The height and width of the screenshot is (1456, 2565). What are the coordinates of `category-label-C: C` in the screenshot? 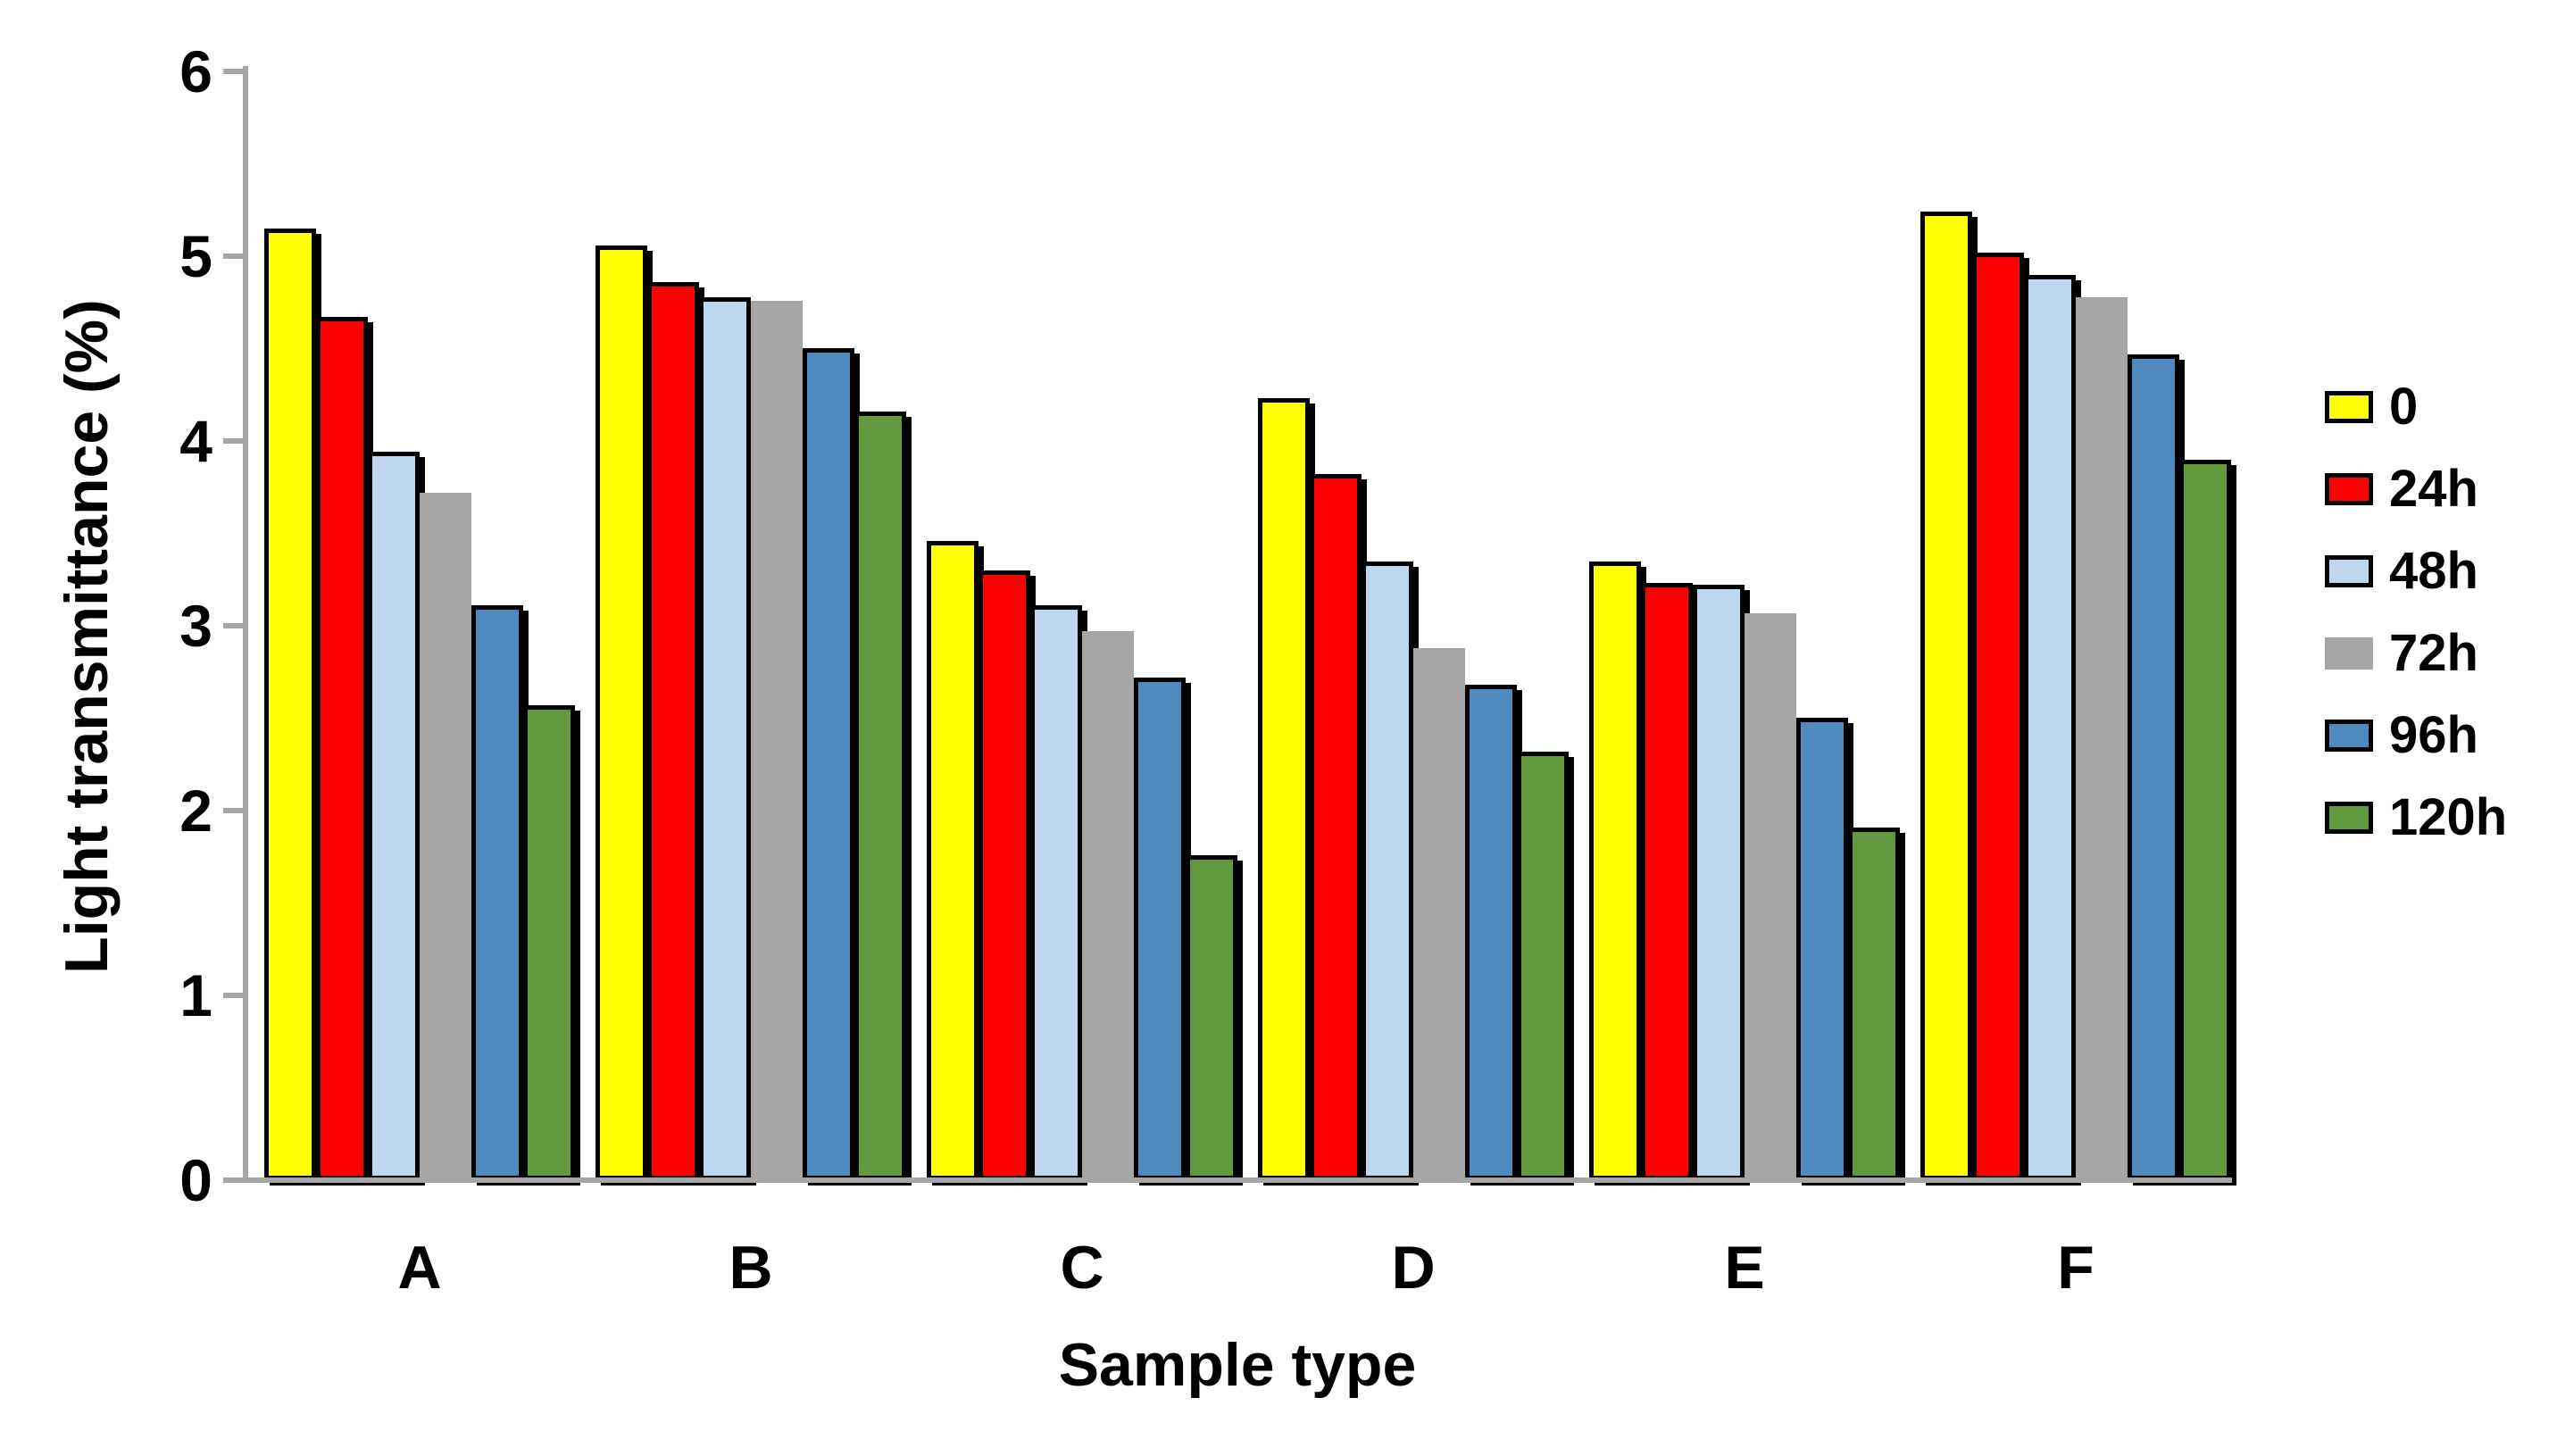 It's located at (1082, 1268).